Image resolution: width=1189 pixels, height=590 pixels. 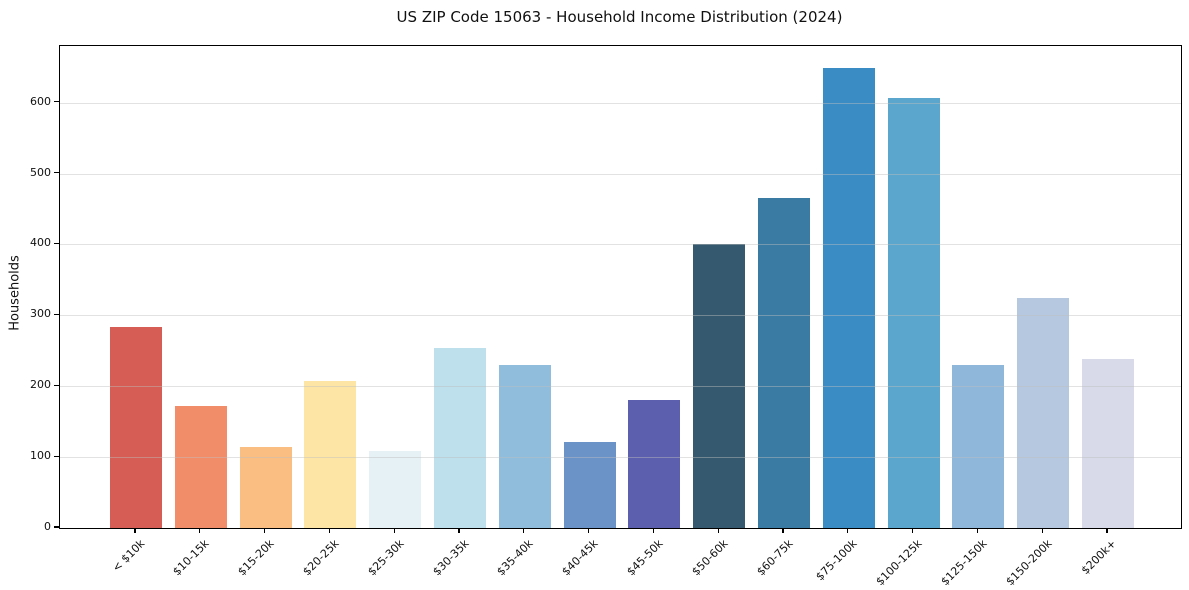 What do you see at coordinates (40, 456) in the screenshot?
I see `y-tick-label-100: 100` at bounding box center [40, 456].